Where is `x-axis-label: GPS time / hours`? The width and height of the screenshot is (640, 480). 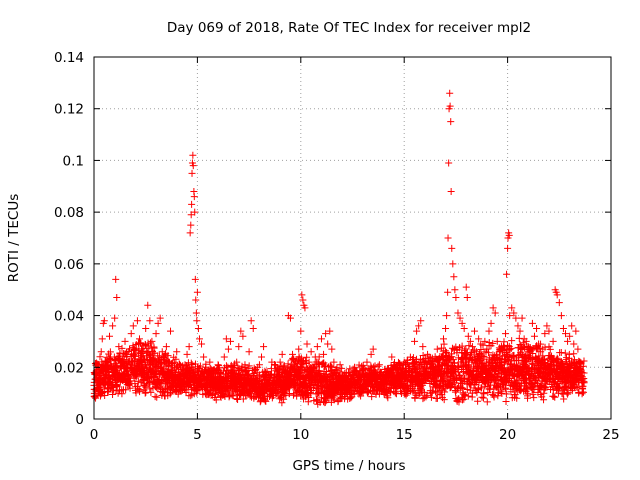 x-axis-label: GPS time / hours is located at coordinates (348, 466).